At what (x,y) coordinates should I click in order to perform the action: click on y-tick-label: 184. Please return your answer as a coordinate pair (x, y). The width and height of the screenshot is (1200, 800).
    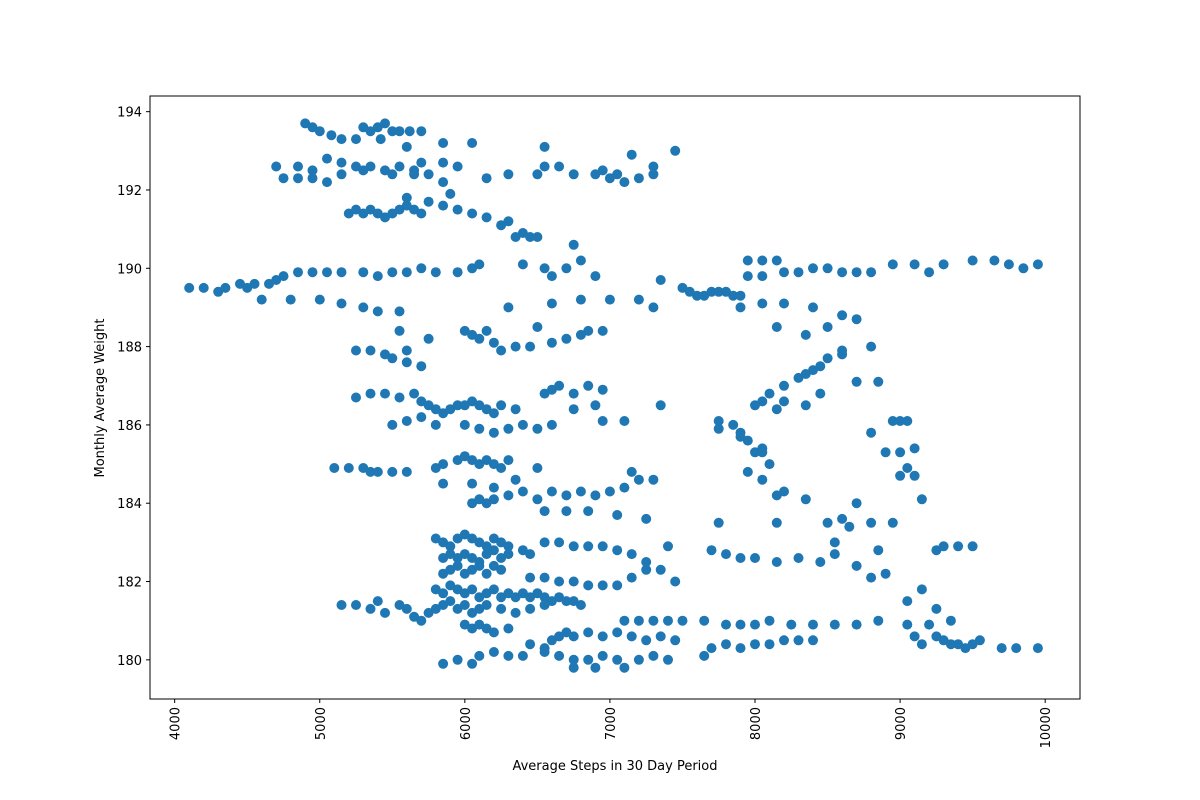
    Looking at the image, I should click on (129, 504).